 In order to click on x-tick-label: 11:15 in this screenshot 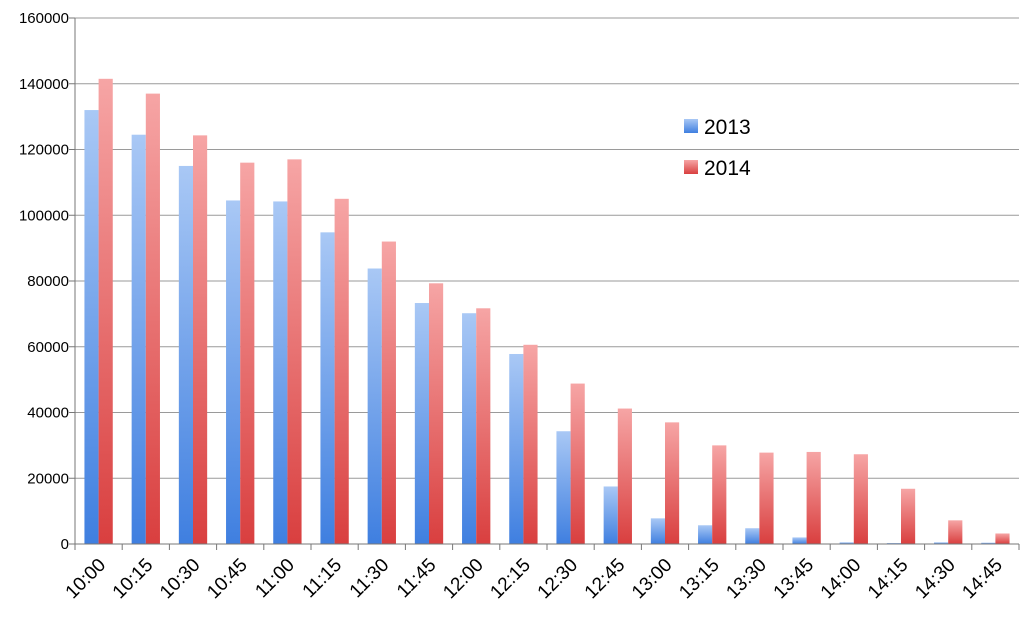, I will do `click(322, 578)`.